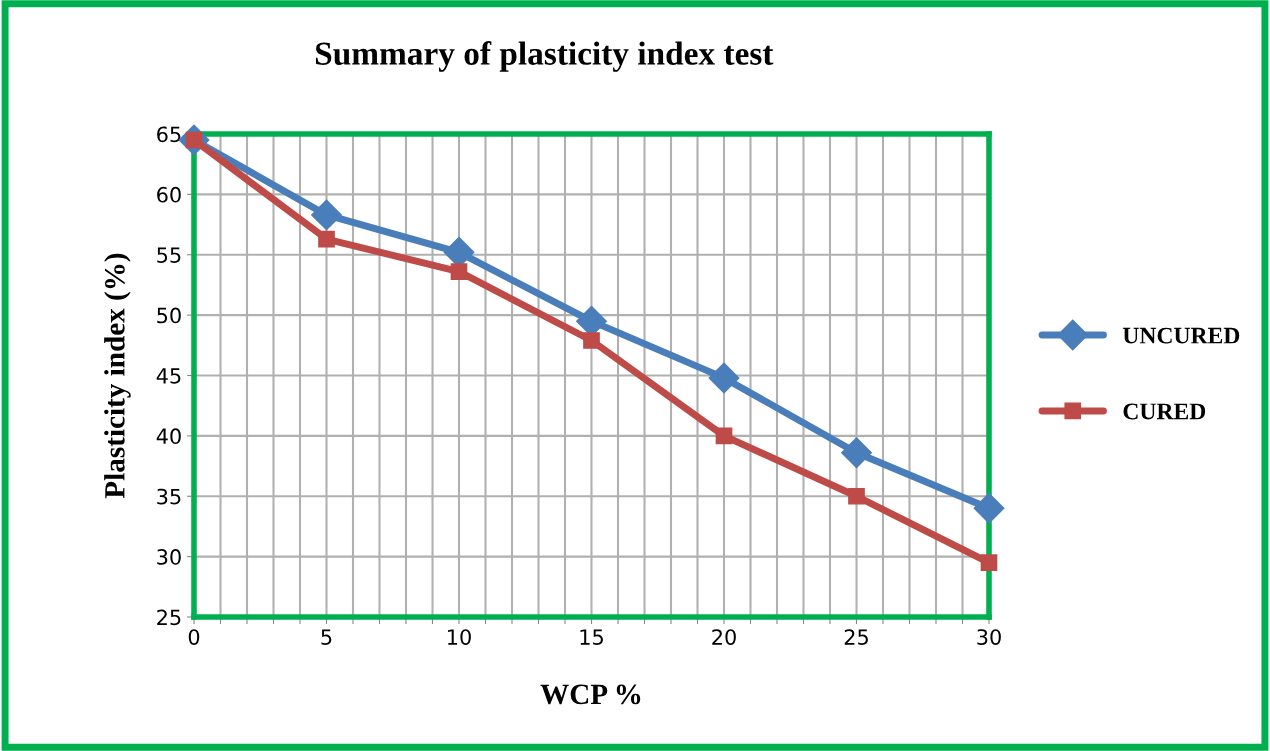 The height and width of the screenshot is (751, 1270). Describe the element at coordinates (724, 637) in the screenshot. I see `x-tick-label: 20` at that location.